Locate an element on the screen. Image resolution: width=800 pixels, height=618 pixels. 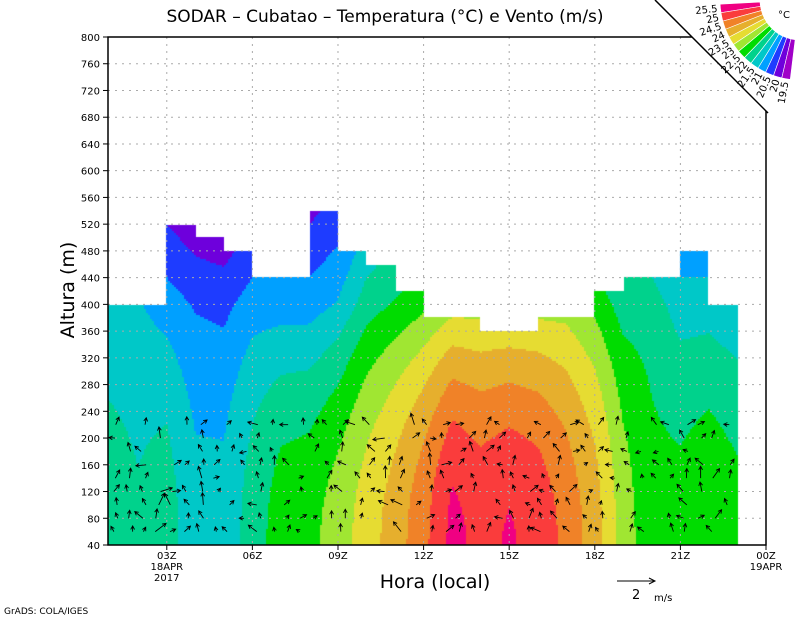
y-tick-label: 360 is located at coordinates (90, 332).